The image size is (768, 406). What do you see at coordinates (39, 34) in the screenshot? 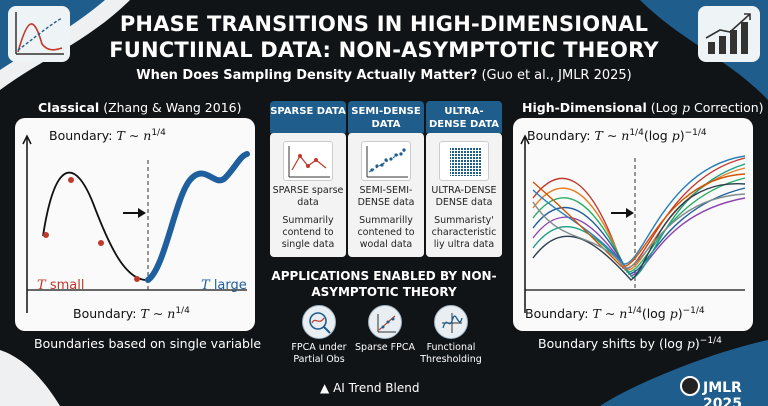
I see `density-chart-icon` at bounding box center [39, 34].